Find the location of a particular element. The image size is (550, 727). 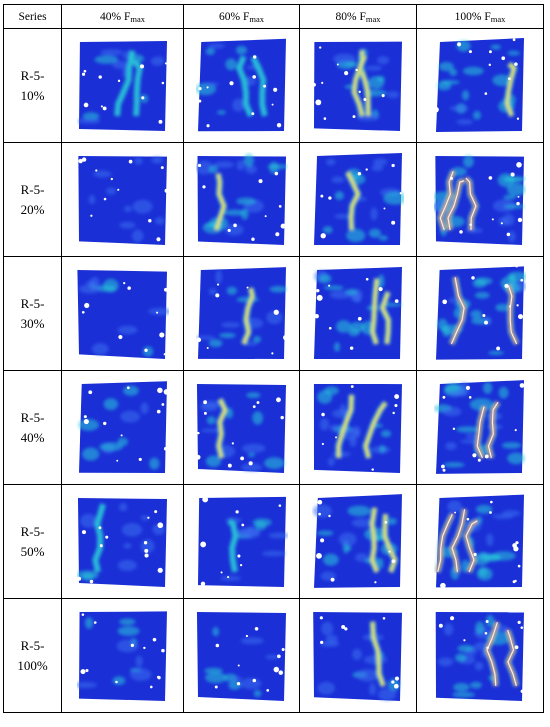

col-header-80: 80% Fmax is located at coordinates (358, 16).